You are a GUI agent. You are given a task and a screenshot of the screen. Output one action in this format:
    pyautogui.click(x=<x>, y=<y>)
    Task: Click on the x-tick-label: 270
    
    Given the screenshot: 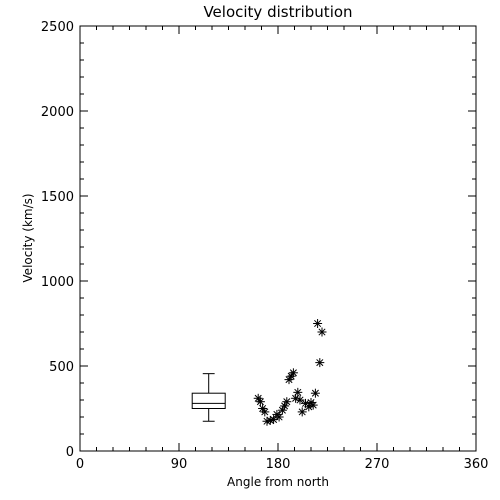 What is the action you would take?
    pyautogui.click(x=377, y=464)
    